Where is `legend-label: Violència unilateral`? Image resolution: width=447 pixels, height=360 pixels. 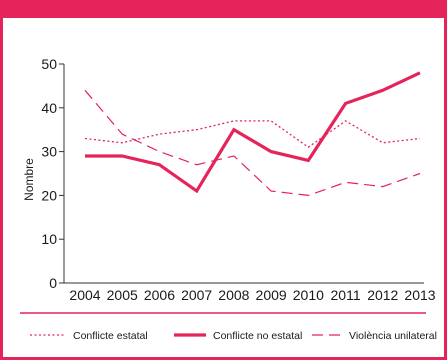 legend-label: Violència unilateral is located at coordinates (393, 336).